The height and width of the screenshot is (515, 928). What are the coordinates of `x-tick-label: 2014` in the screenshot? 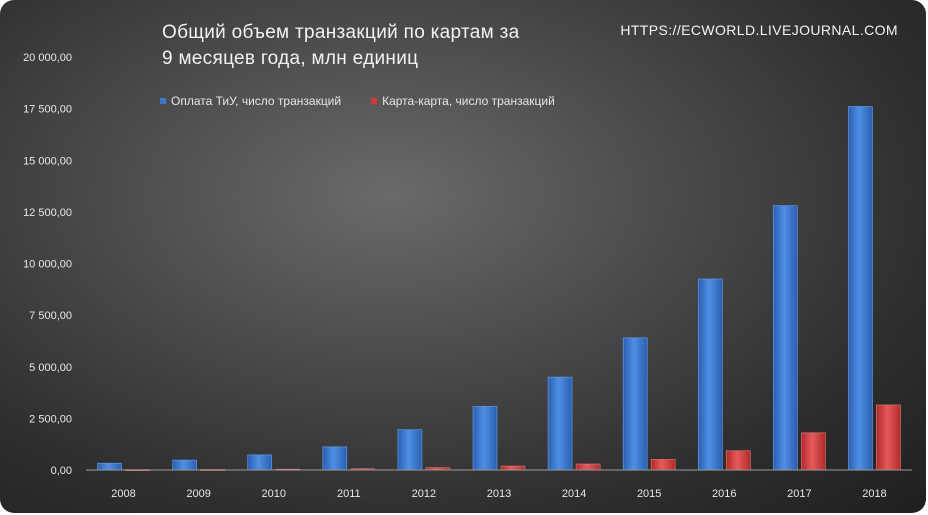 It's located at (574, 494).